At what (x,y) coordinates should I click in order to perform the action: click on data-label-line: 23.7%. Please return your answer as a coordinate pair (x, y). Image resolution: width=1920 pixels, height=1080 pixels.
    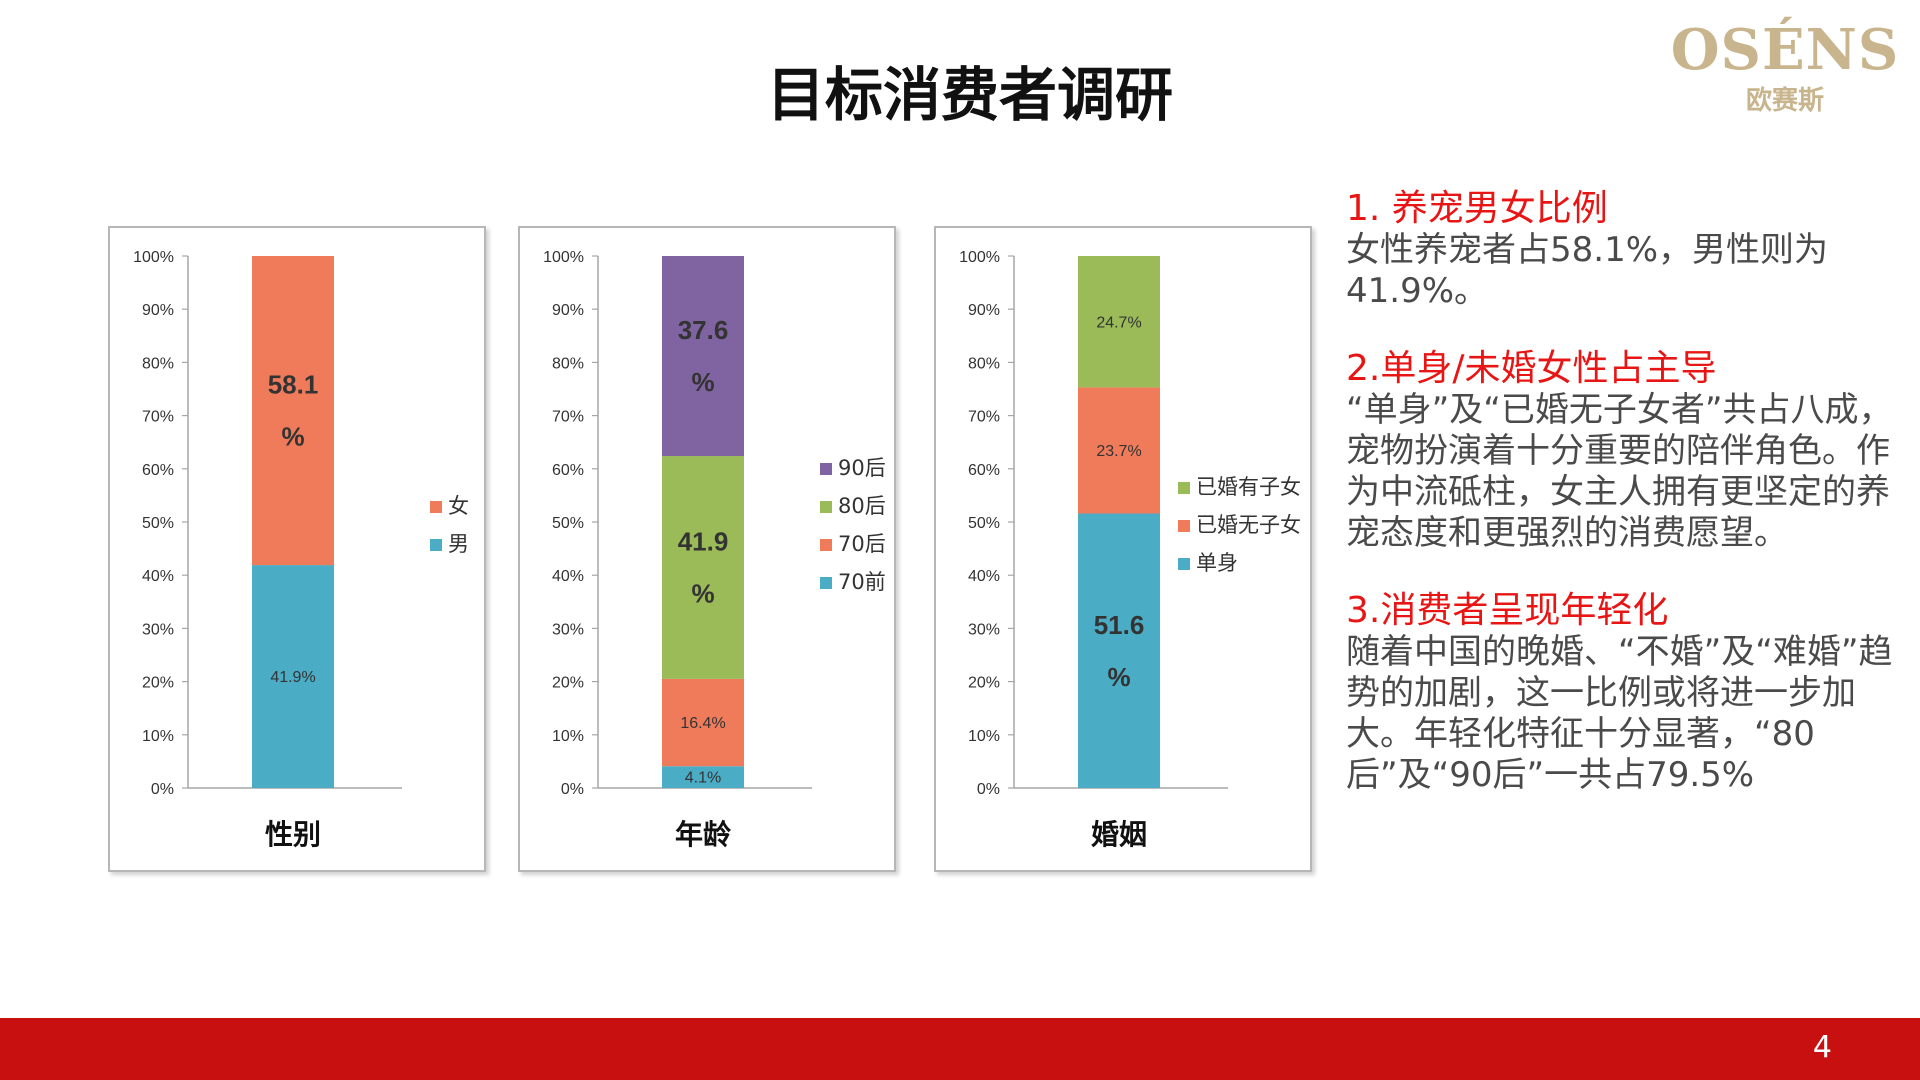
    Looking at the image, I should click on (1118, 451).